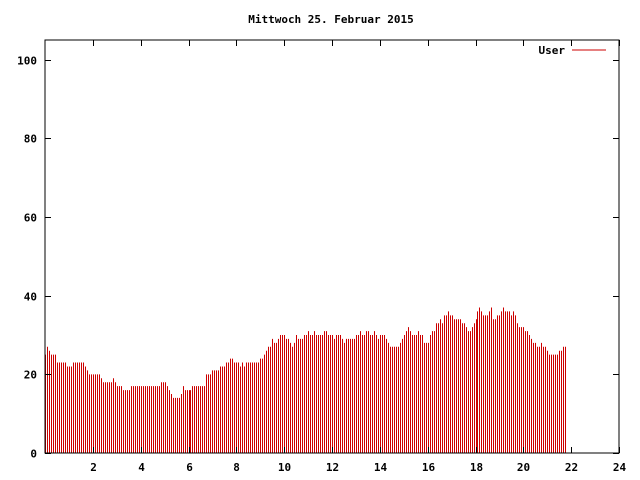 The image size is (640, 480). I want to click on y-tick-label: 100, so click(27, 61).